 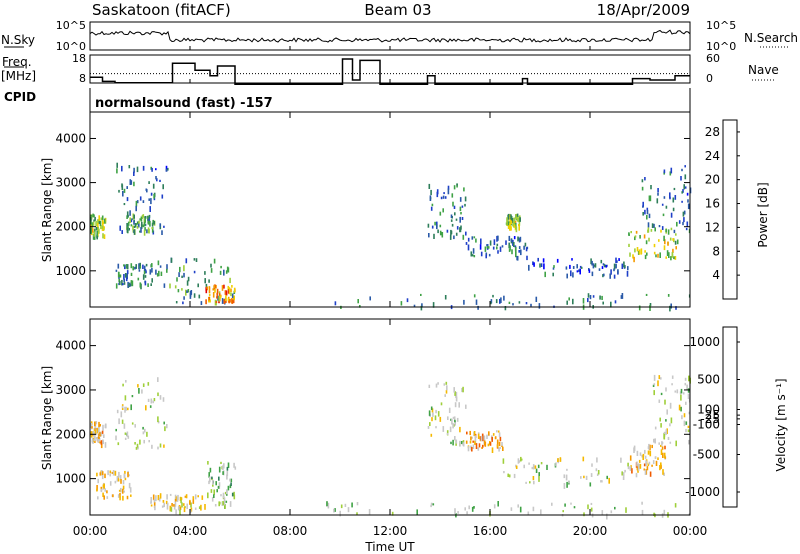 What do you see at coordinates (712, 156) in the screenshot?
I see `colorbar-tick-label: 24` at bounding box center [712, 156].